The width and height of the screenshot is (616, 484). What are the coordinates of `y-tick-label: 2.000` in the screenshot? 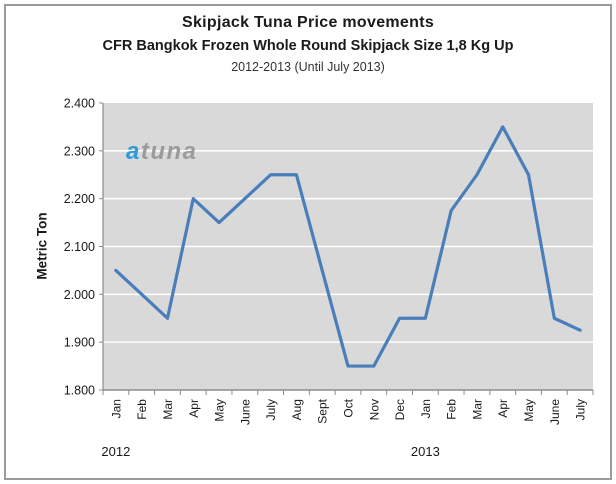 It's located at (79, 295).